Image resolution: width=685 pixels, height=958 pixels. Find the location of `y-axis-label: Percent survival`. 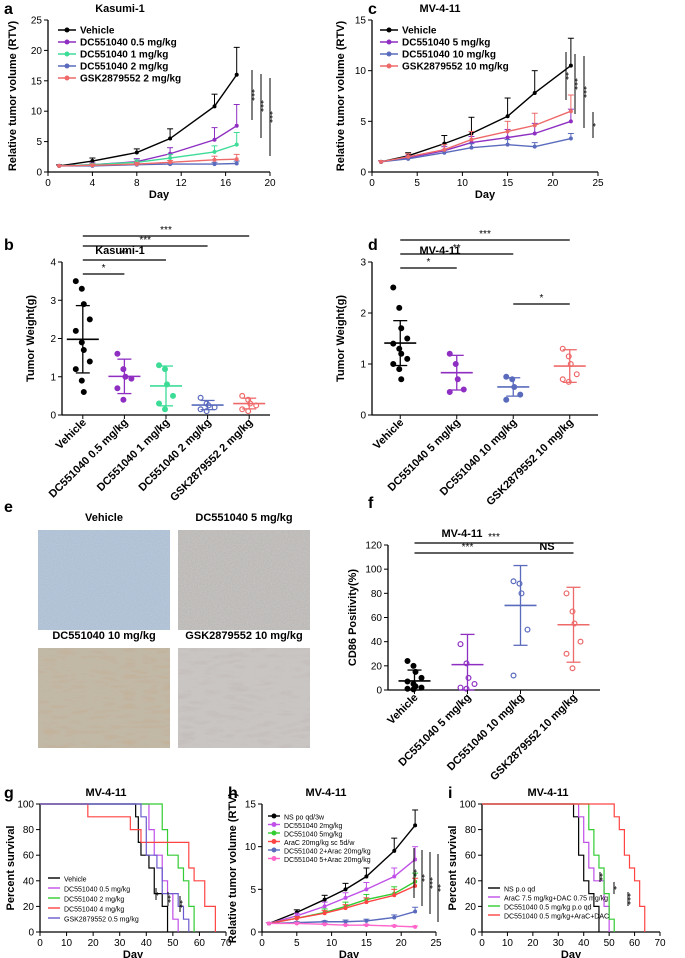

y-axis-label: Percent survival is located at coordinates (11, 868).